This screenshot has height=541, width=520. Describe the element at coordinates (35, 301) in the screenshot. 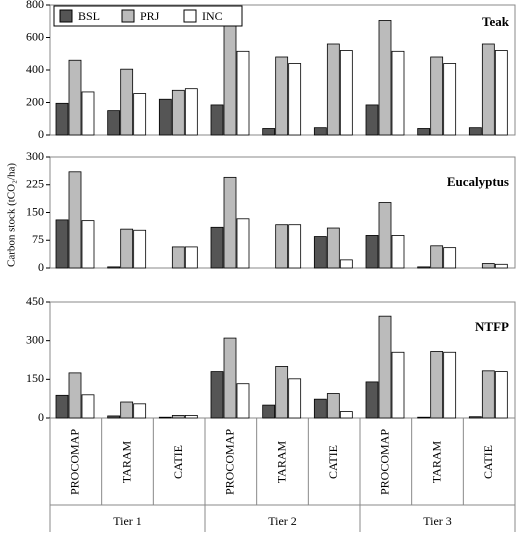

I see `y-tick-label: 450` at that location.